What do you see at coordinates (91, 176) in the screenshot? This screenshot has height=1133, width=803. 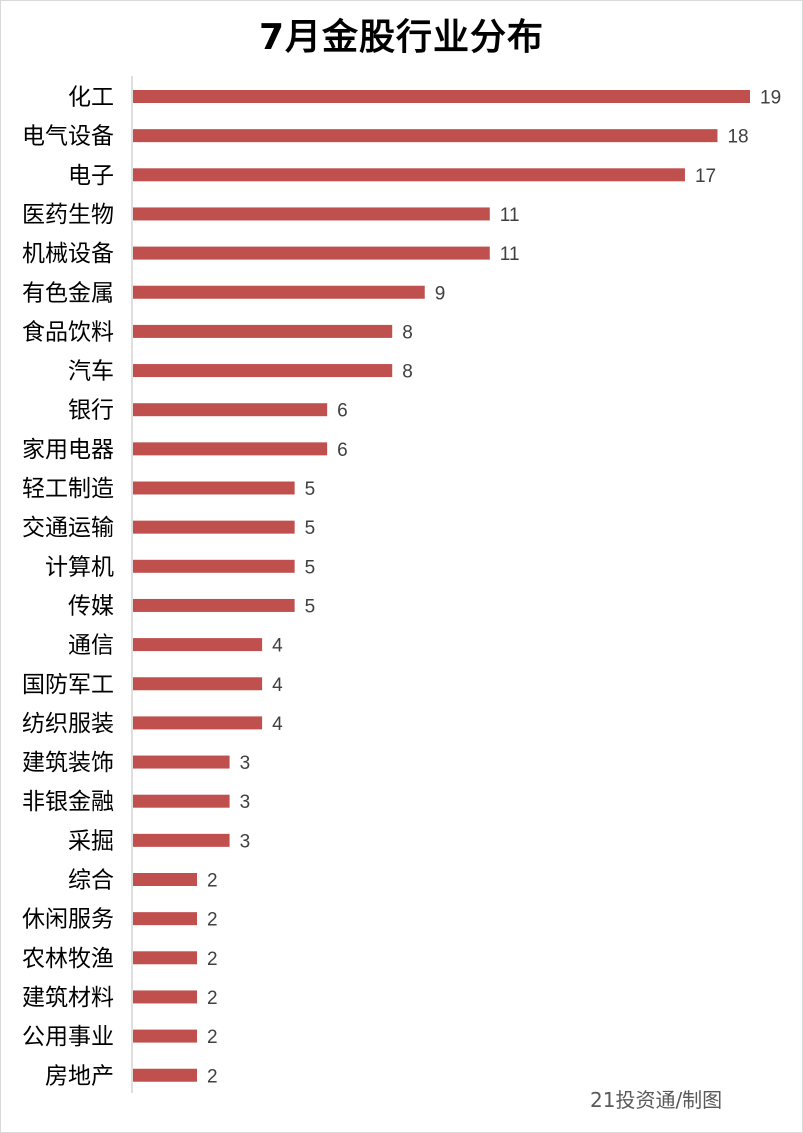 I see `category-label: 电子` at bounding box center [91, 176].